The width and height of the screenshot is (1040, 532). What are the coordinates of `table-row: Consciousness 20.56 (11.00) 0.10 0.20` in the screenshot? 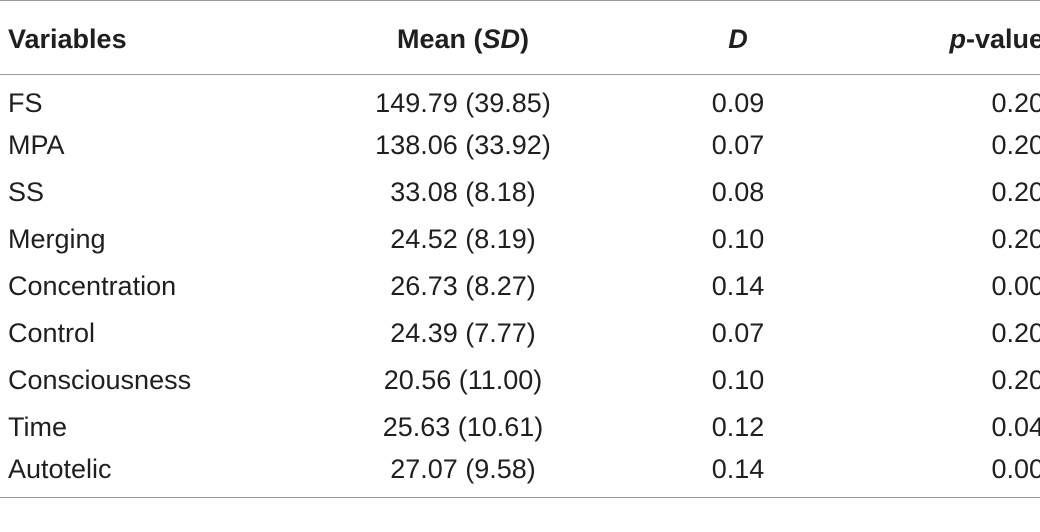 It's located at (520, 380).